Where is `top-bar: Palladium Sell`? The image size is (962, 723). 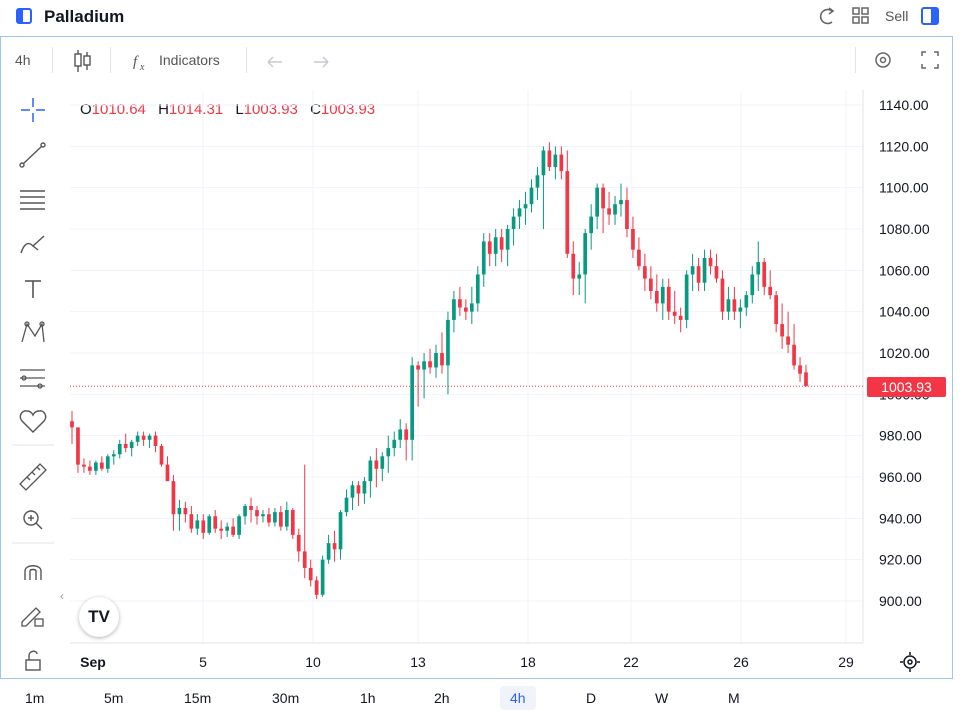 top-bar: Palladium Sell is located at coordinates (481, 17).